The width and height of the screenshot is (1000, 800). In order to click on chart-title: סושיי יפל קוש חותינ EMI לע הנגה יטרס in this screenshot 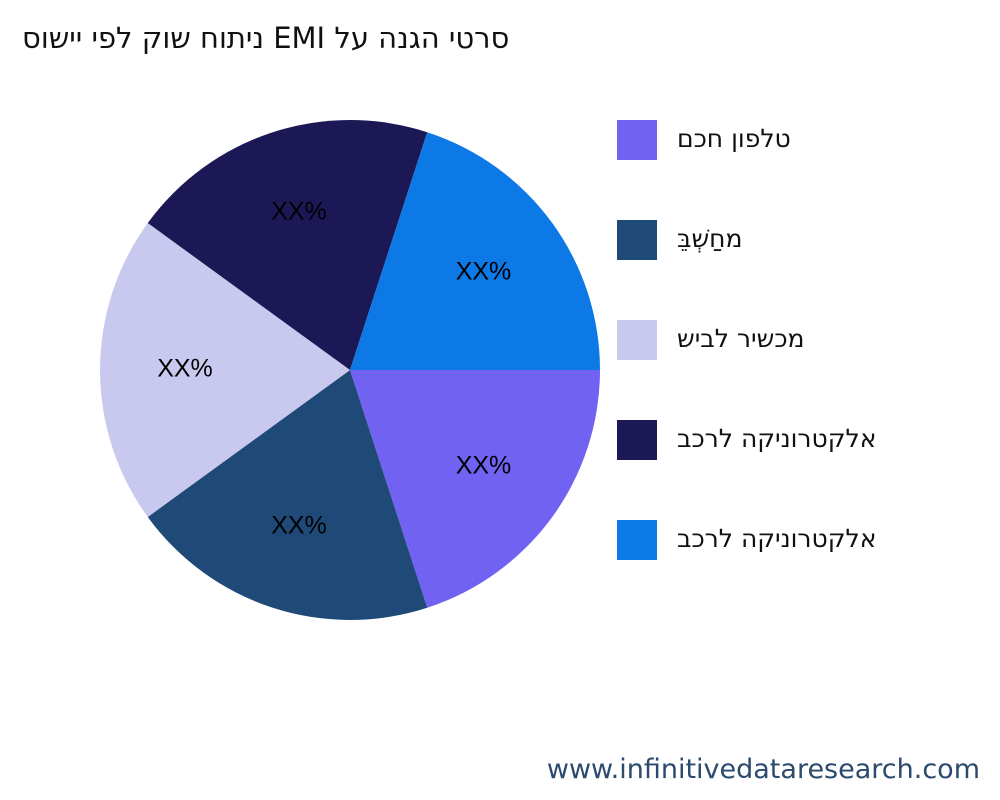, I will do `click(265, 38)`.